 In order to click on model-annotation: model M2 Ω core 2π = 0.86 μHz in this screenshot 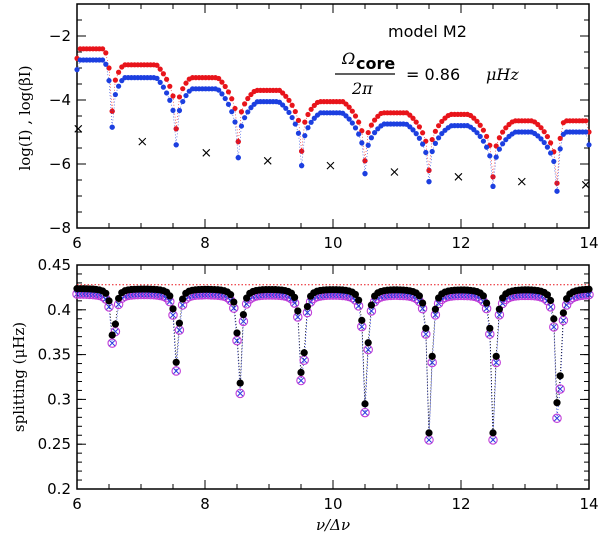, I will do `click(427, 60)`.